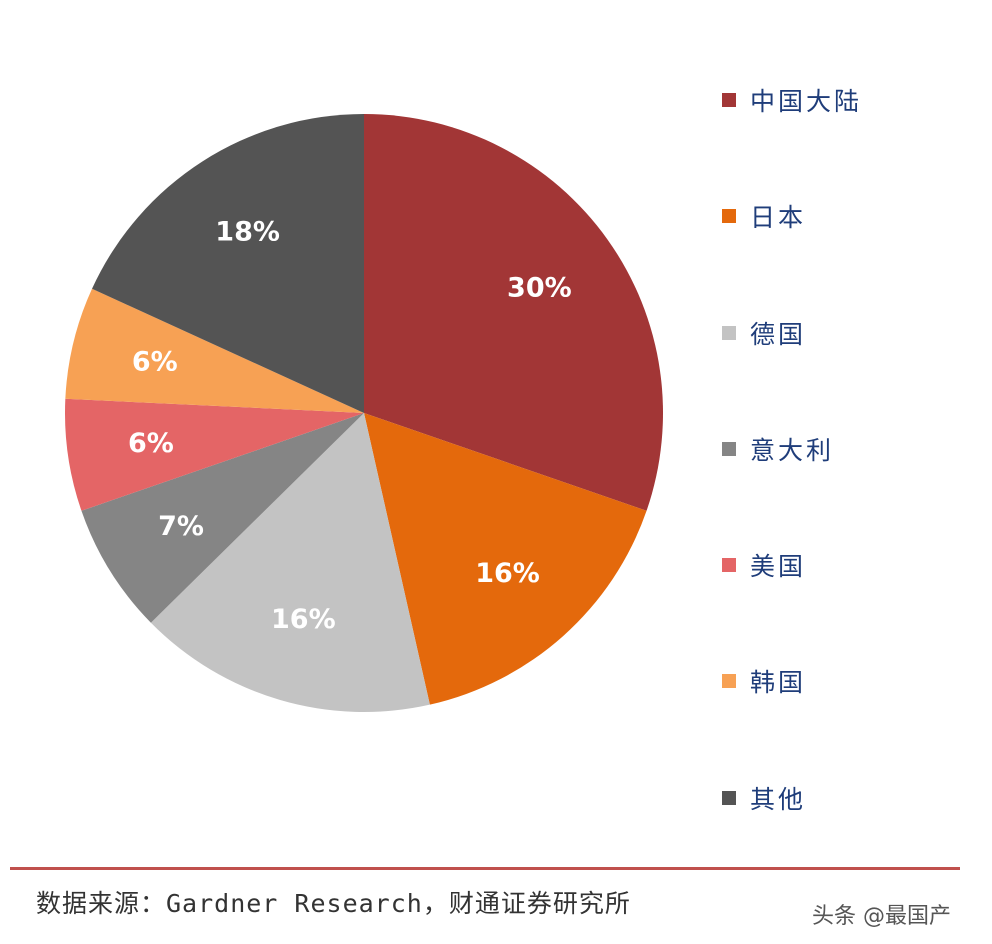 The width and height of the screenshot is (992, 944). I want to click on legend-item-3: 德国, so click(842, 333).